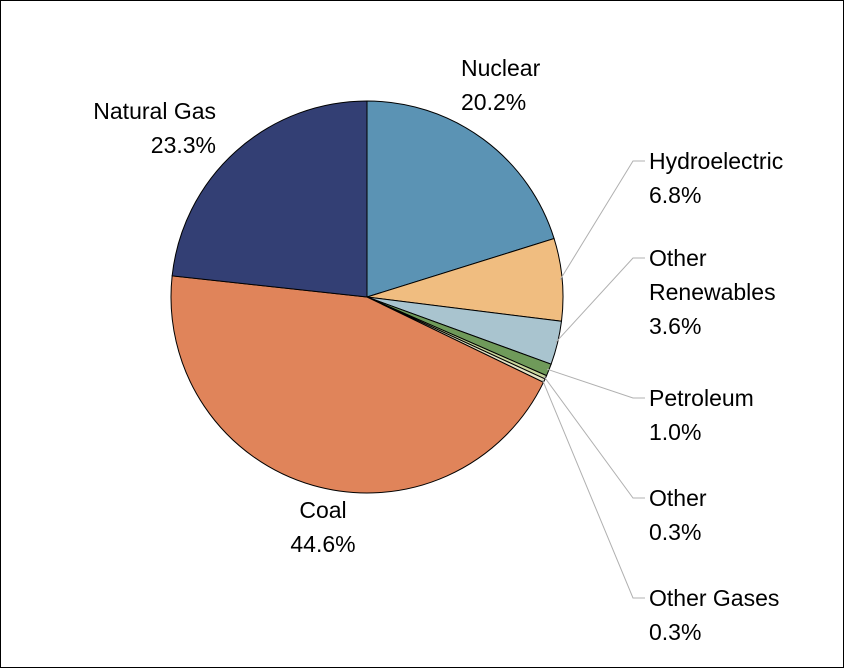  I want to click on slice-label: Other Renewables 3.6%, so click(734, 292).